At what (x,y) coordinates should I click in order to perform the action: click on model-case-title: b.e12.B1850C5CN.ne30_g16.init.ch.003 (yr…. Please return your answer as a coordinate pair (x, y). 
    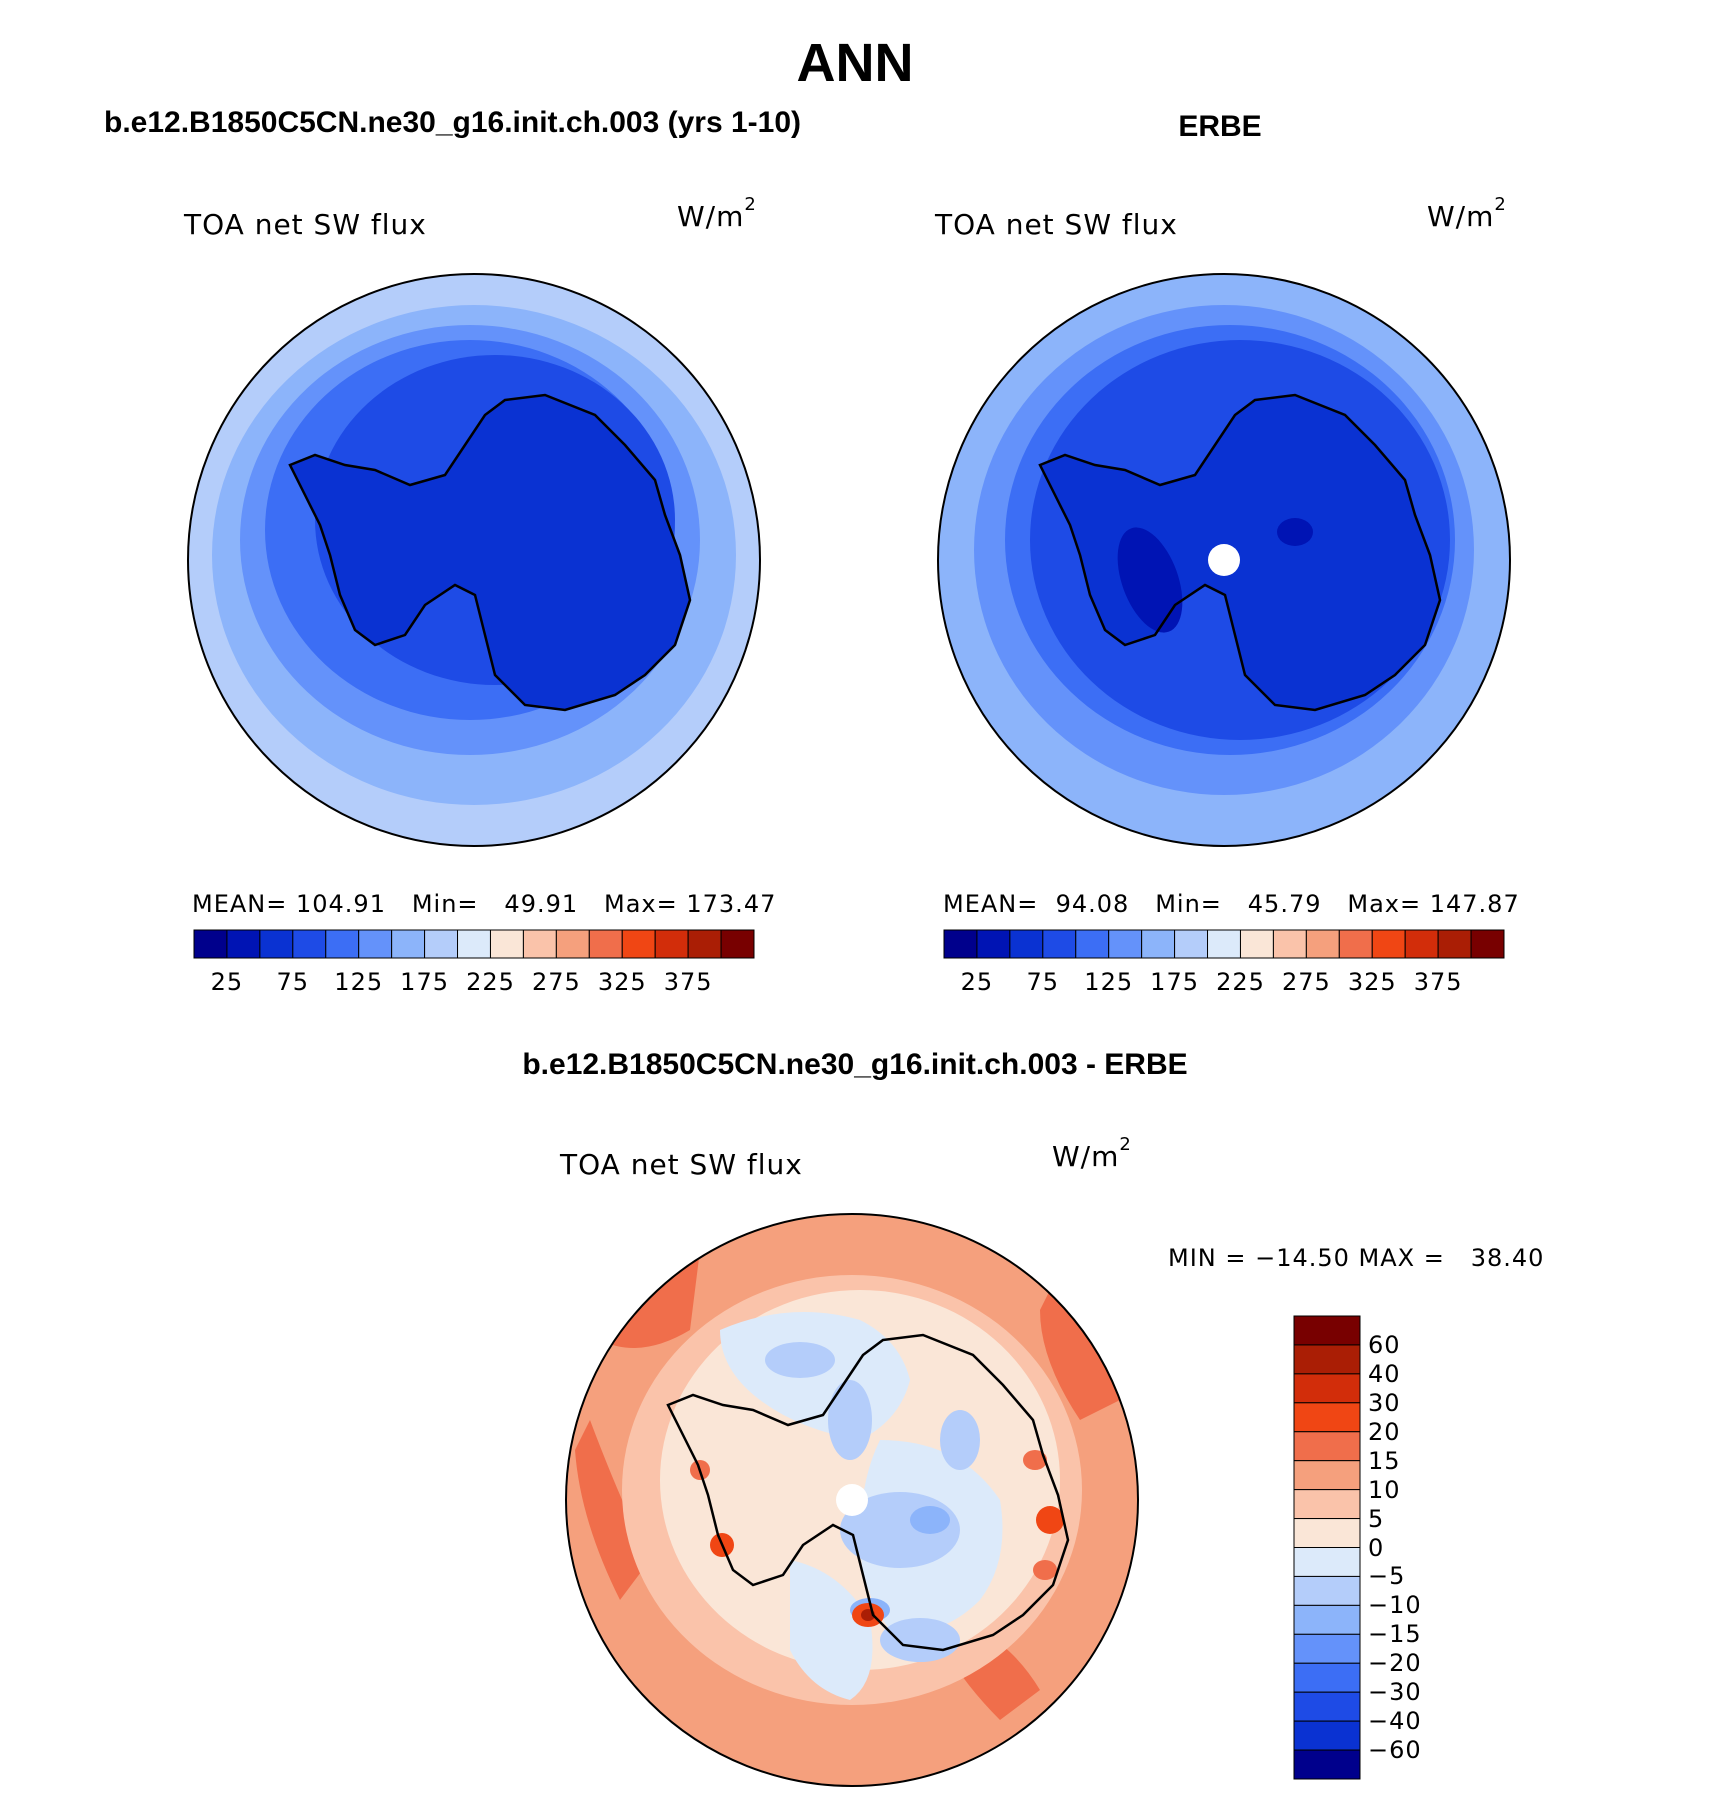
    Looking at the image, I should click on (453, 122).